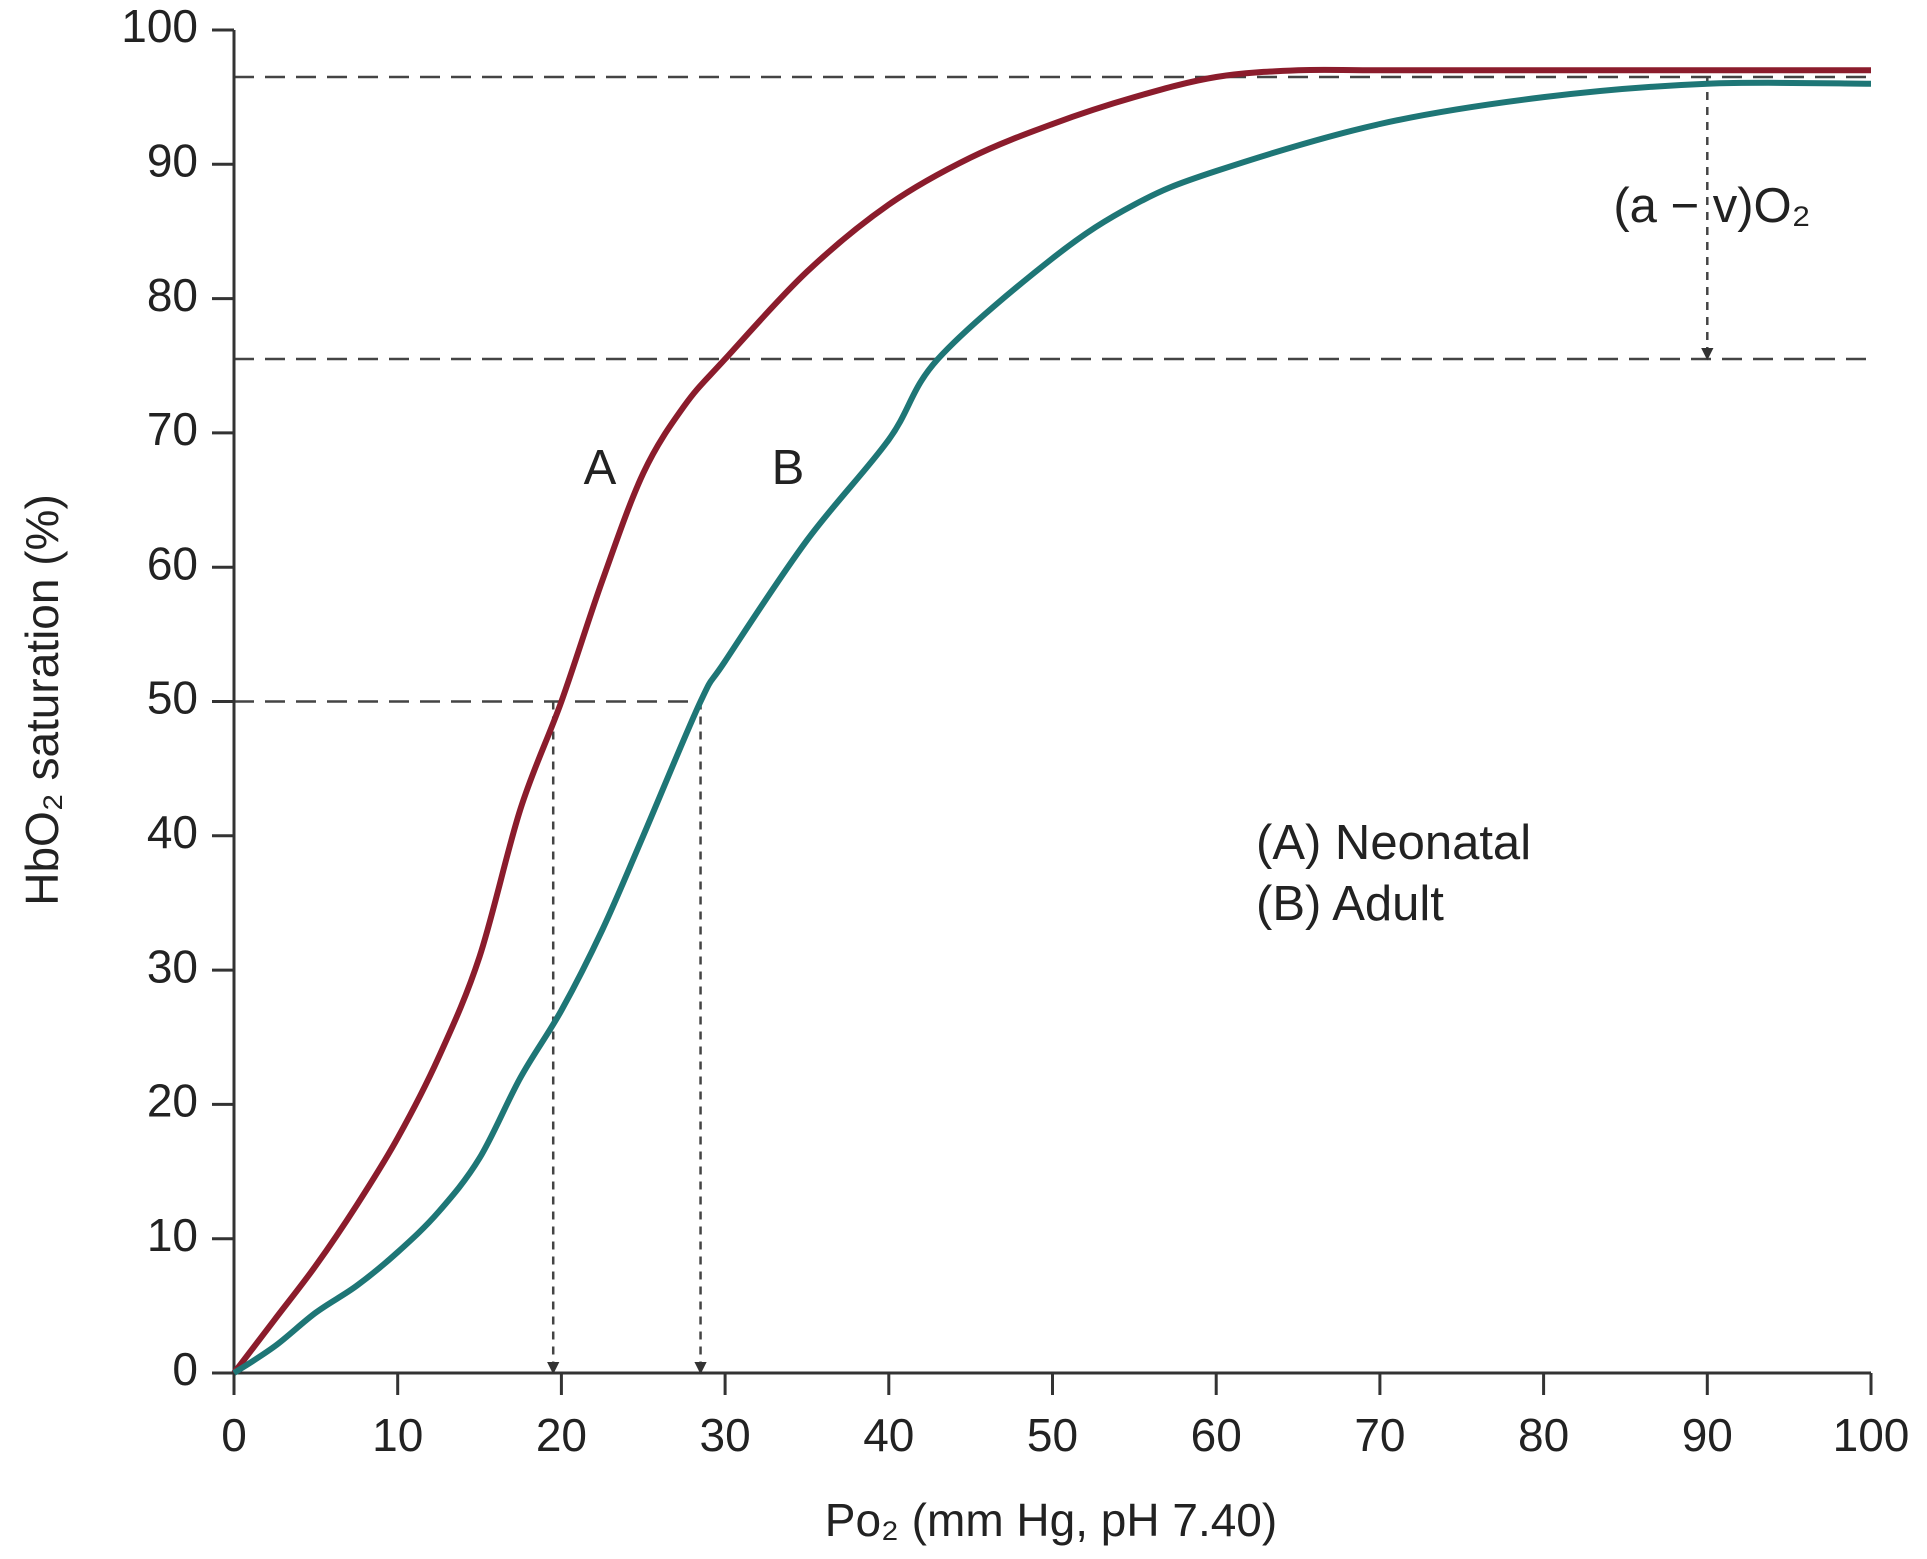 The height and width of the screenshot is (1559, 1927). Describe the element at coordinates (1393, 843) in the screenshot. I see `legend-entry: (A) Neonatal` at that location.